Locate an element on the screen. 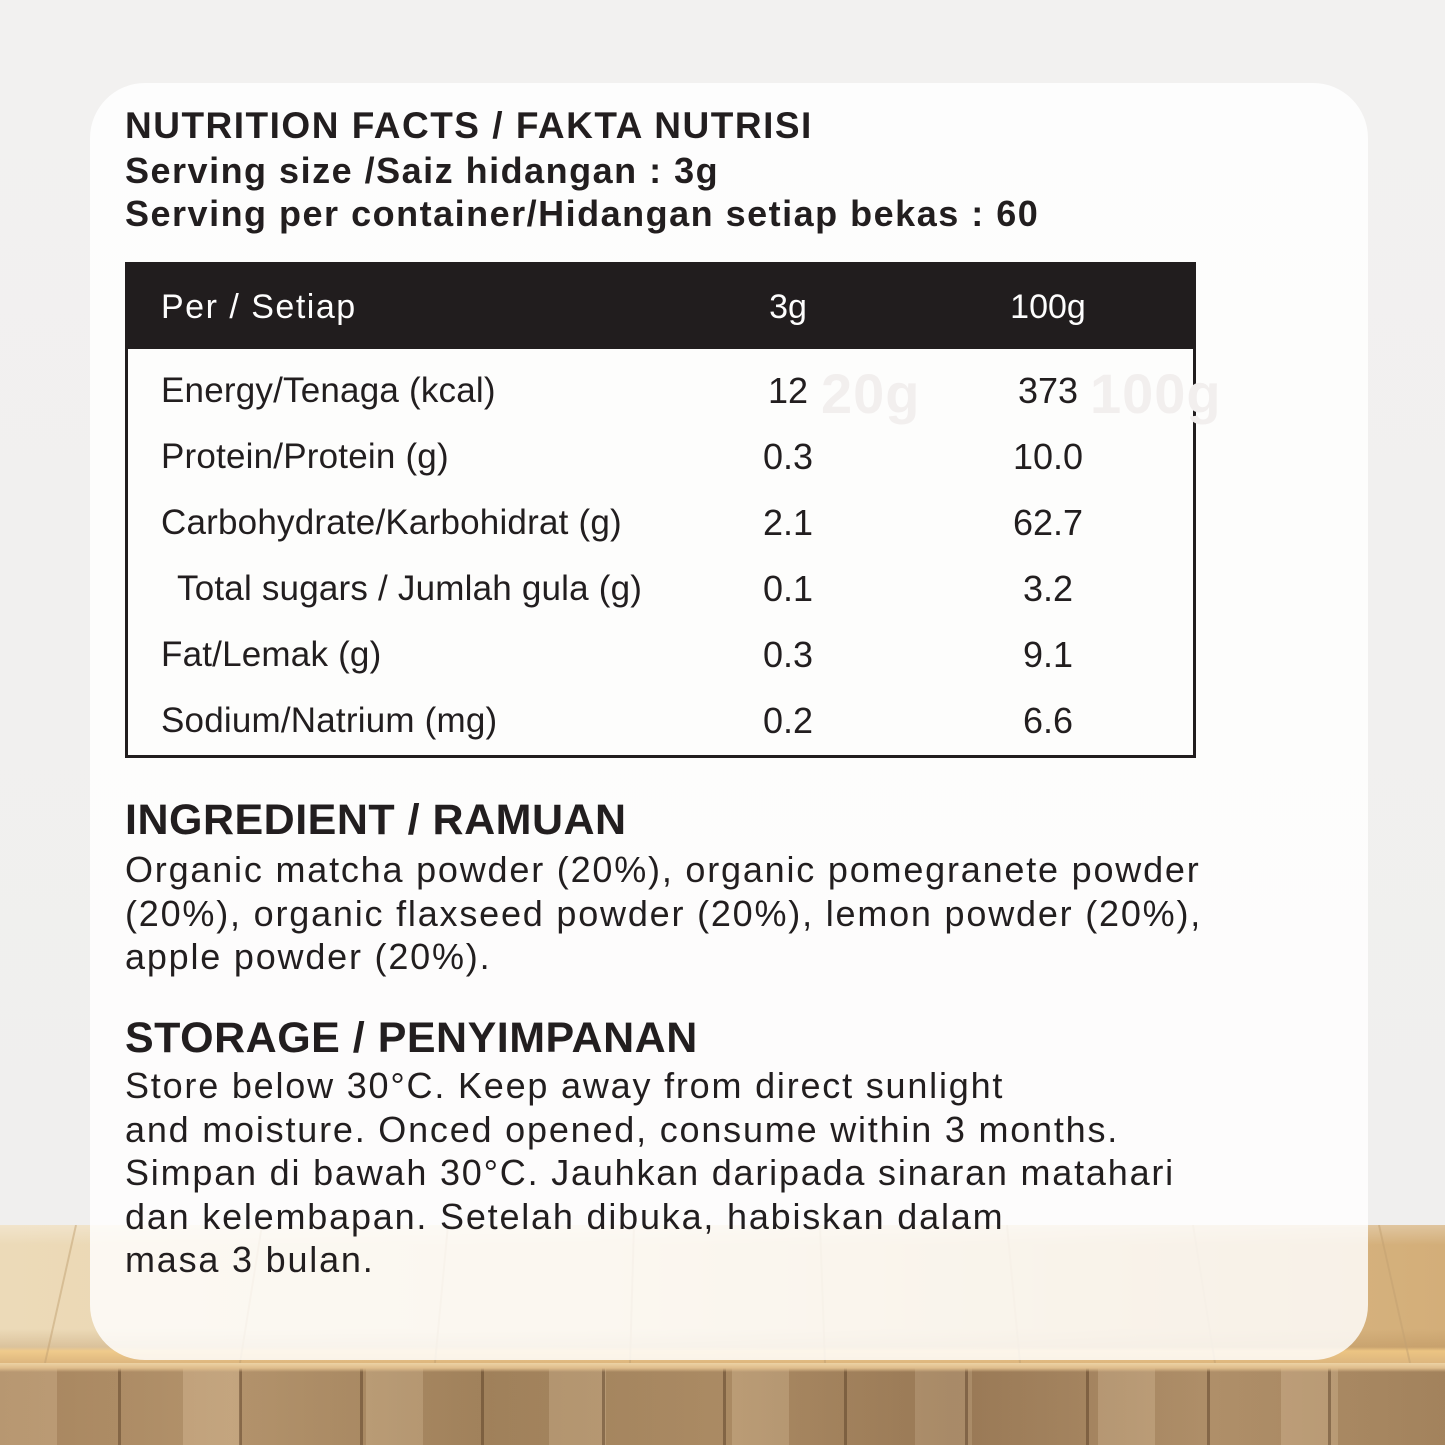 This screenshot has width=1445, height=1445. value-100g: 10.0 is located at coordinates (1048, 456).